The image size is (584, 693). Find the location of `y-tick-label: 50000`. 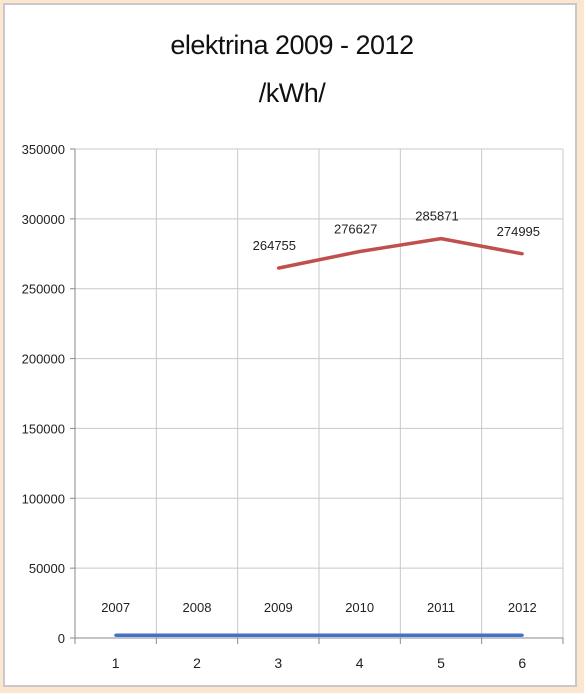

y-tick-label: 50000 is located at coordinates (47, 568).